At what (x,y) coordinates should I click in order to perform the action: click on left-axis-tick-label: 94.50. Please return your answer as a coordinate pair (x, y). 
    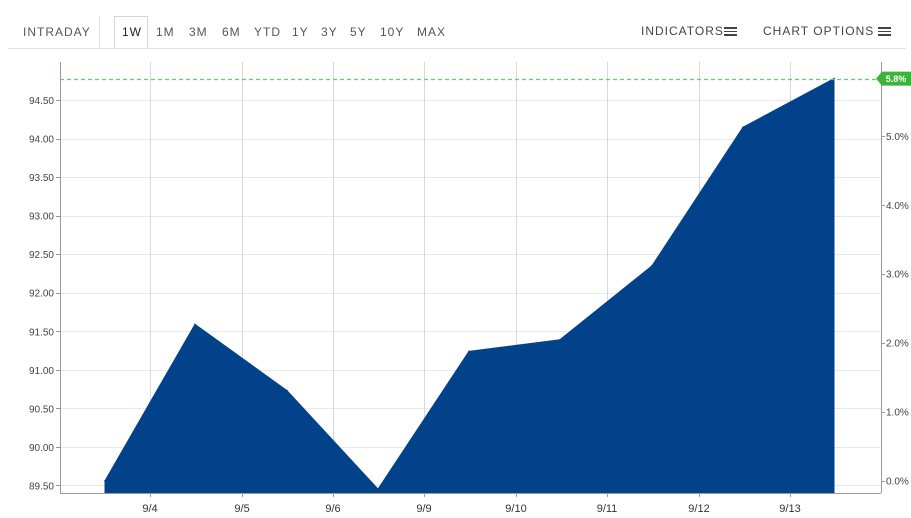
    Looking at the image, I should click on (41, 101).